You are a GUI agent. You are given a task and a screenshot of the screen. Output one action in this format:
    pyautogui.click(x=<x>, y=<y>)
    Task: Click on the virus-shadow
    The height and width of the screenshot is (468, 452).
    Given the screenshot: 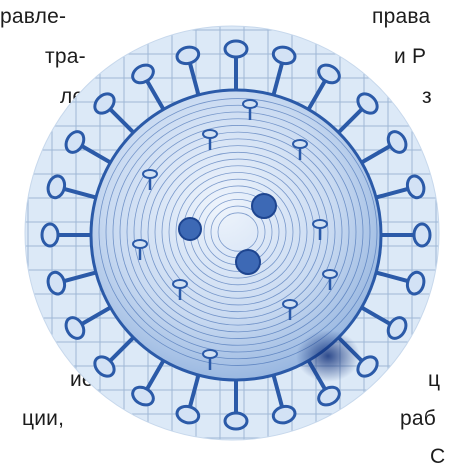 What is the action you would take?
    pyautogui.click(x=328, y=356)
    